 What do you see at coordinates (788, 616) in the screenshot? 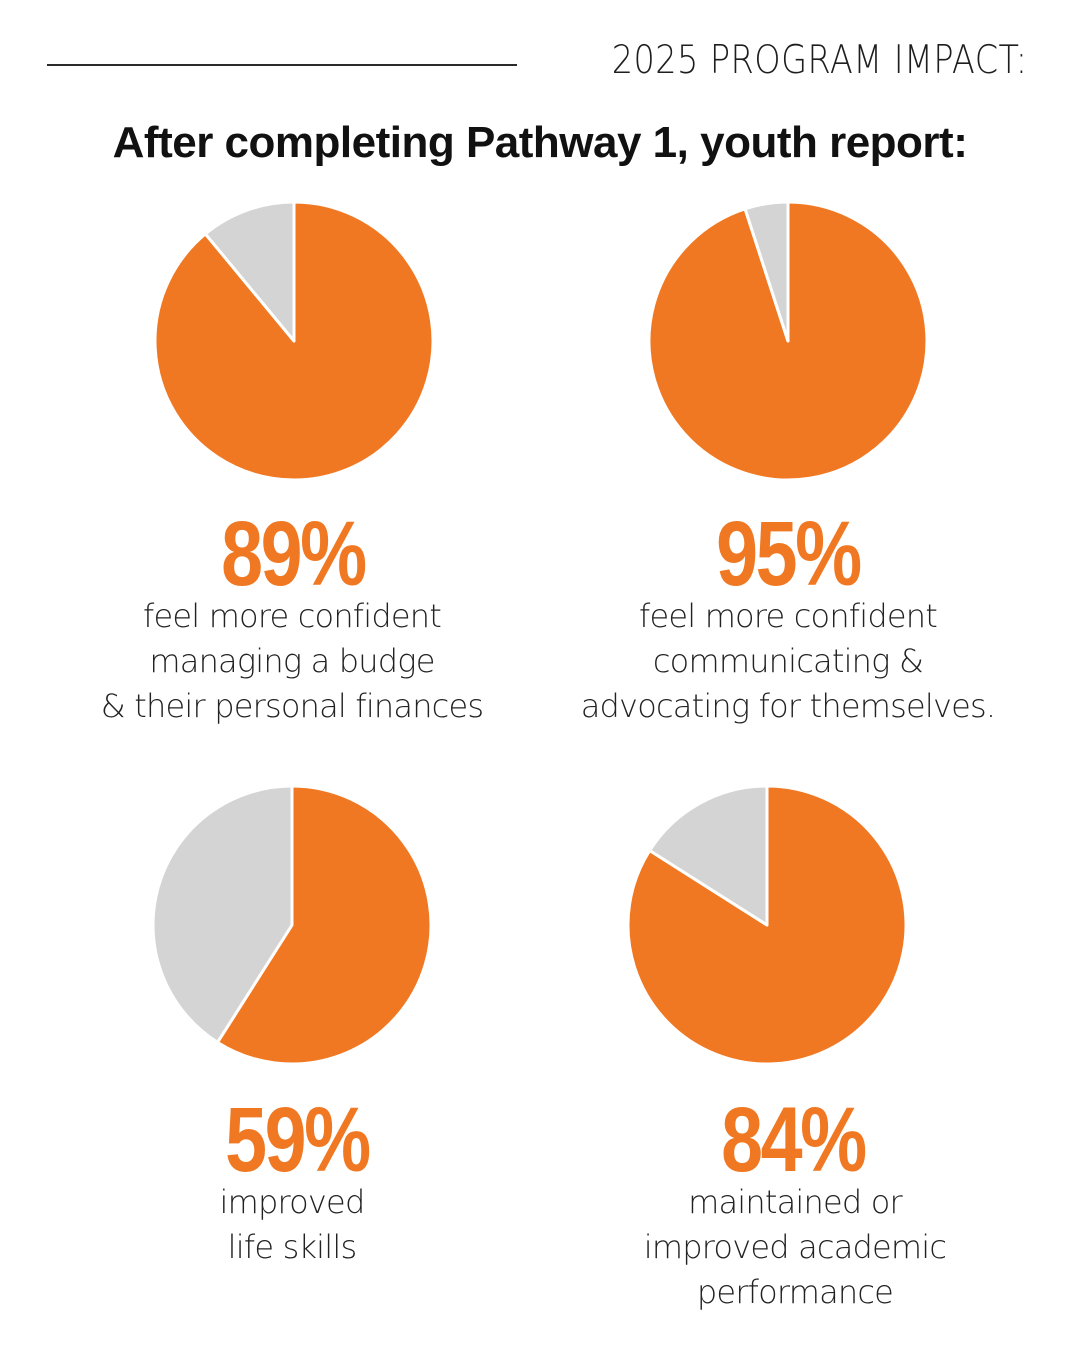
I see `caption-2-line-1: feel more confident` at bounding box center [788, 616].